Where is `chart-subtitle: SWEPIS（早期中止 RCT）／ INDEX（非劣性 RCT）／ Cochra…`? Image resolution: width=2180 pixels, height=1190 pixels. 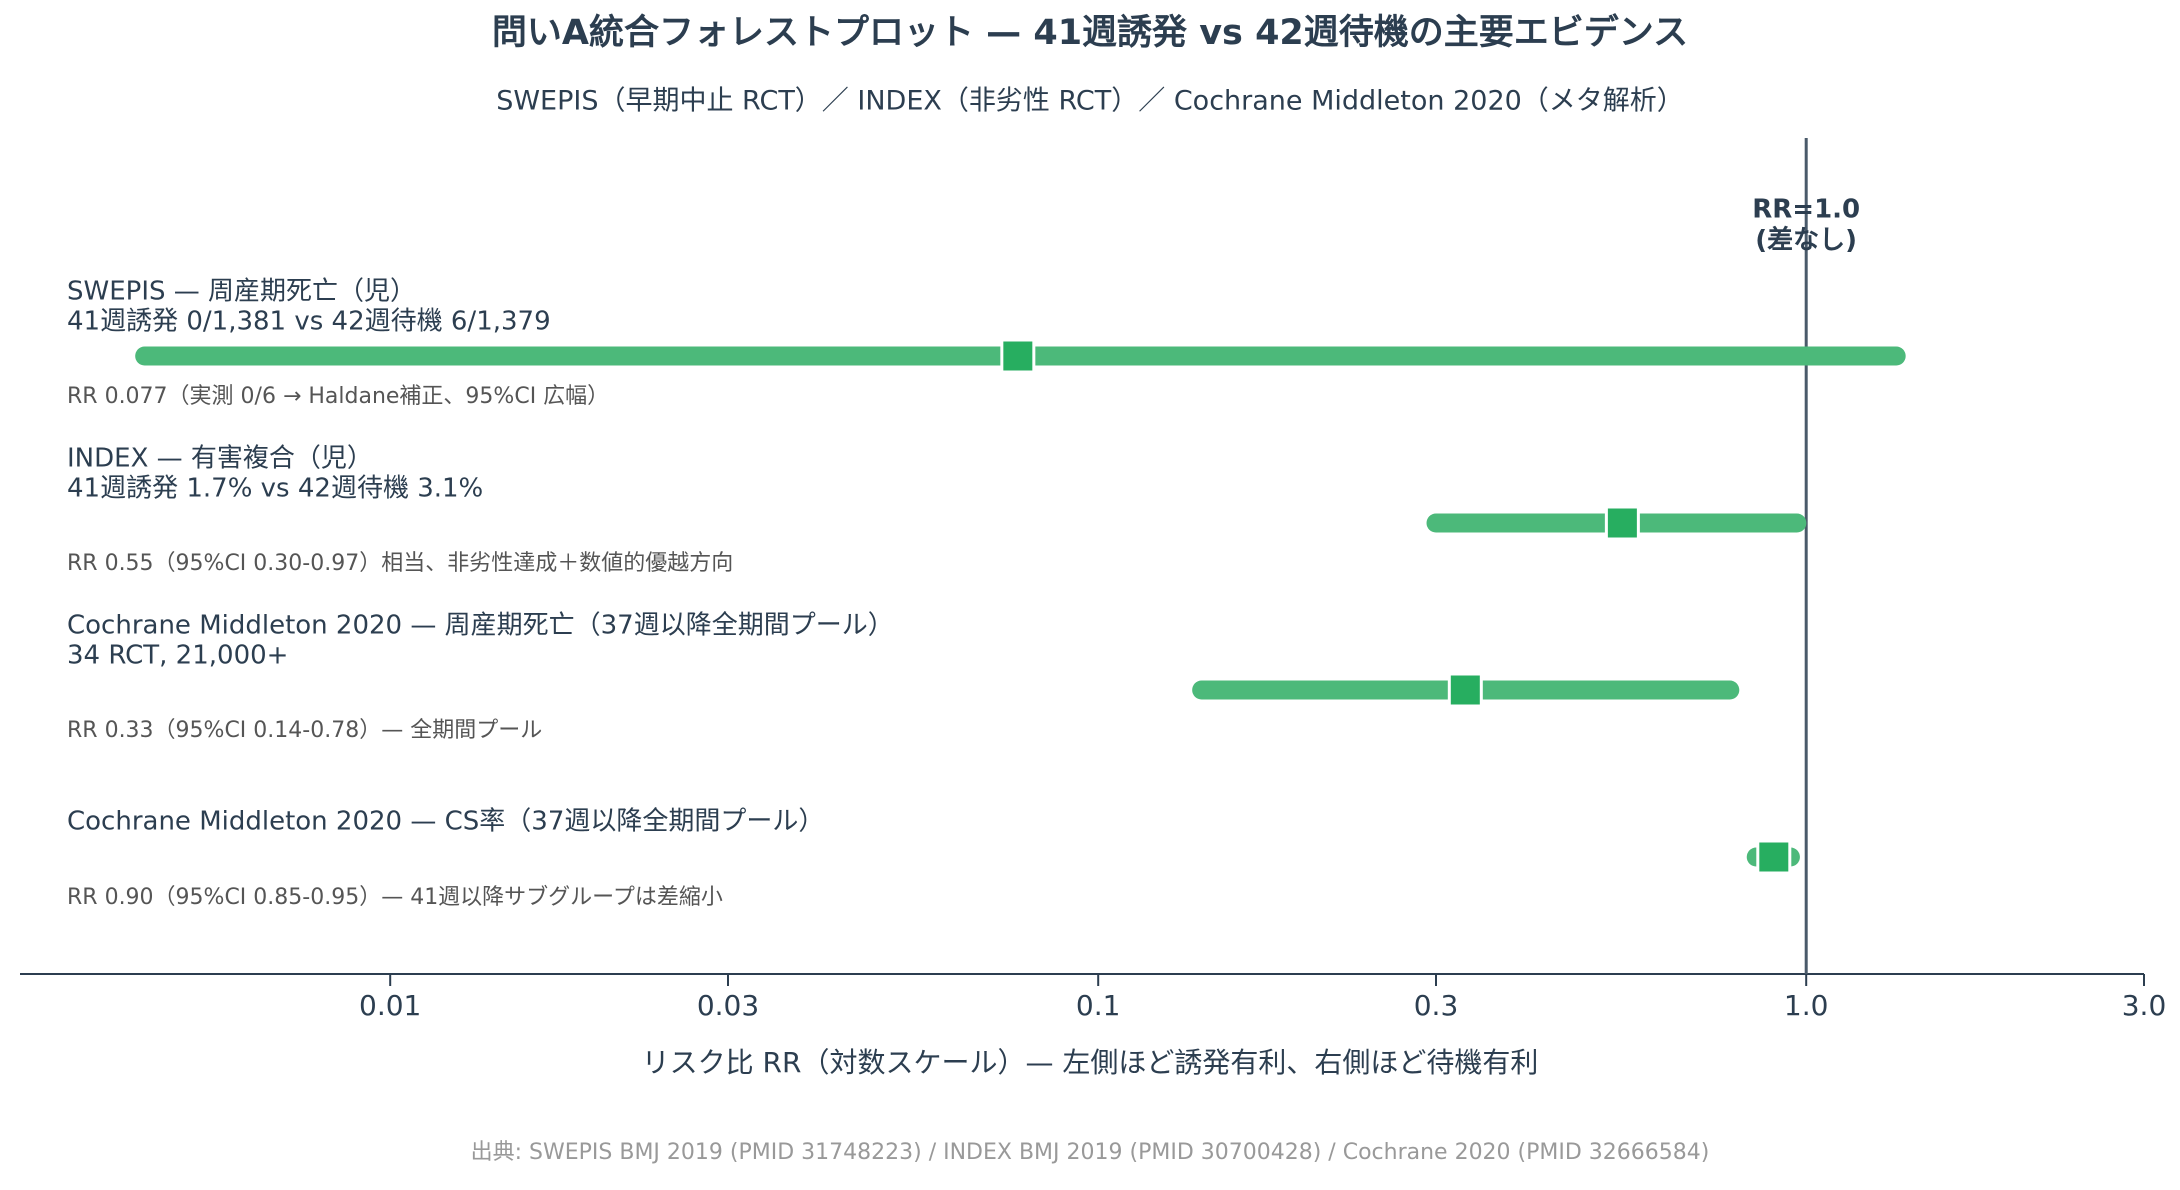
chart-subtitle: SWEPIS（早期中止 RCT）／ INDEX（非劣性 RCT）／ Cochra… is located at coordinates (1090, 101).